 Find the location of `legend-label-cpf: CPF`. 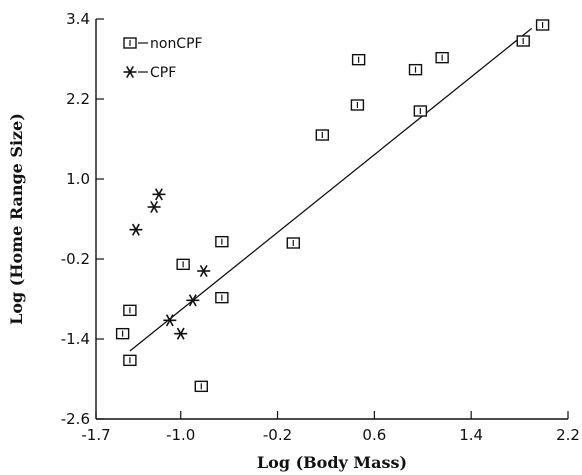

legend-label-cpf: CPF is located at coordinates (163, 73).